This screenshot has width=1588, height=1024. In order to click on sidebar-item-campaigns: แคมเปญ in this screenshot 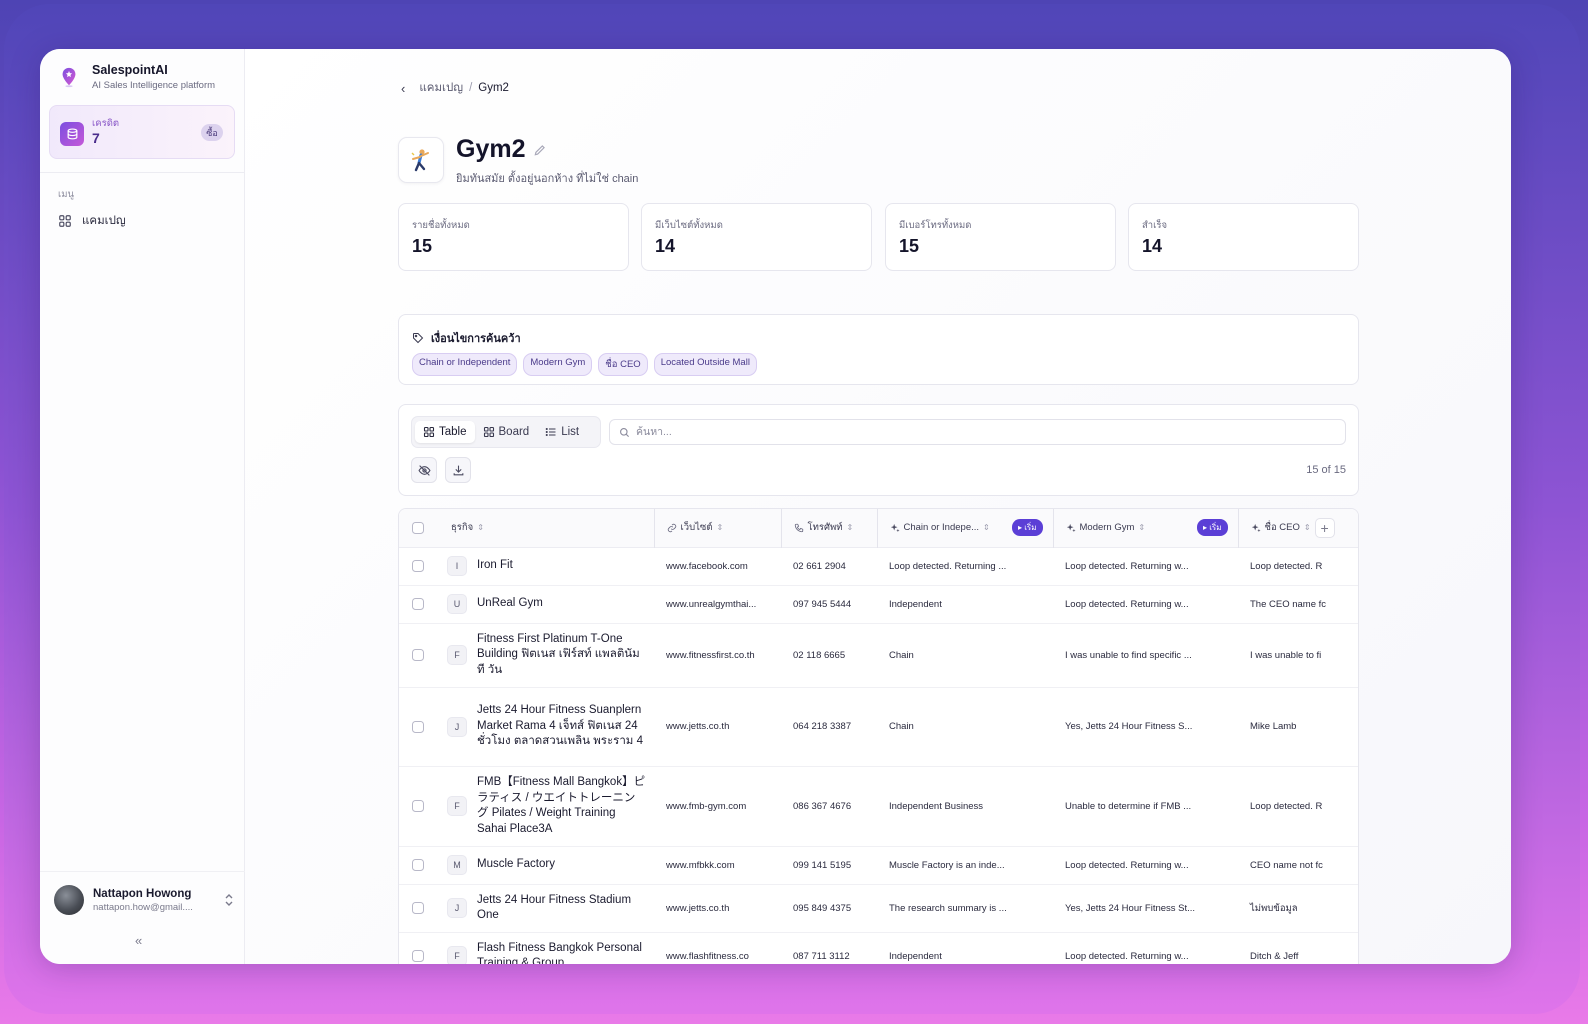, I will do `click(92, 221)`.